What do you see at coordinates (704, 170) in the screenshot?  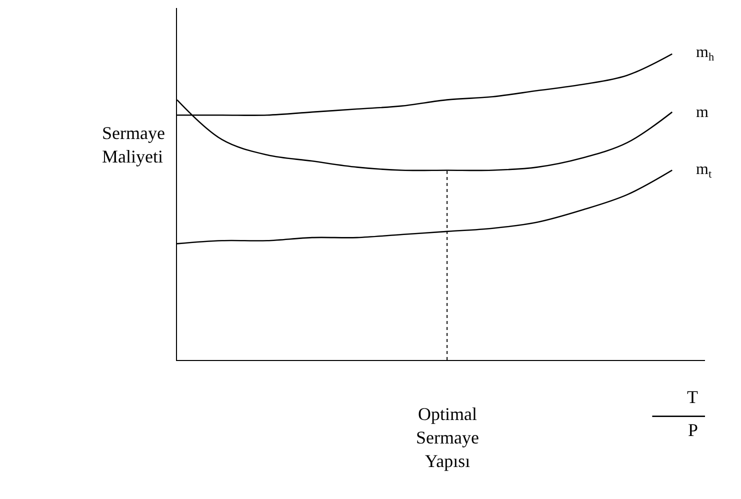 I see `series-label: m$_{t}$` at bounding box center [704, 170].